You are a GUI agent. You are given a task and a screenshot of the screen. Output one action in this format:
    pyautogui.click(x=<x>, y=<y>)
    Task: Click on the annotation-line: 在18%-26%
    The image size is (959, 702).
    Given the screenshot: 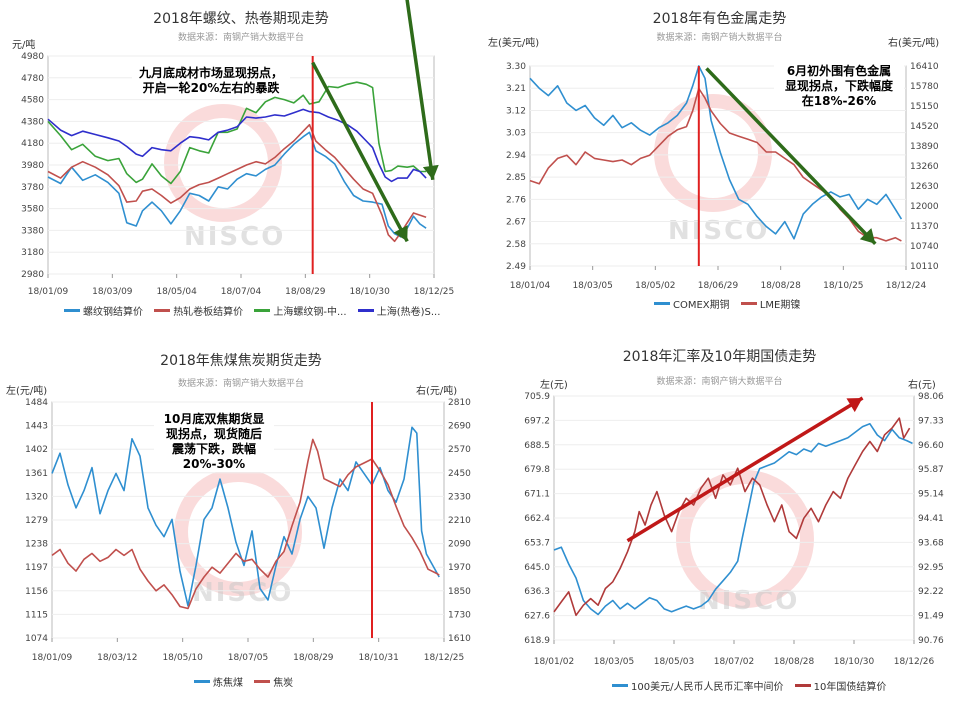 What is the action you would take?
    pyautogui.click(x=839, y=101)
    